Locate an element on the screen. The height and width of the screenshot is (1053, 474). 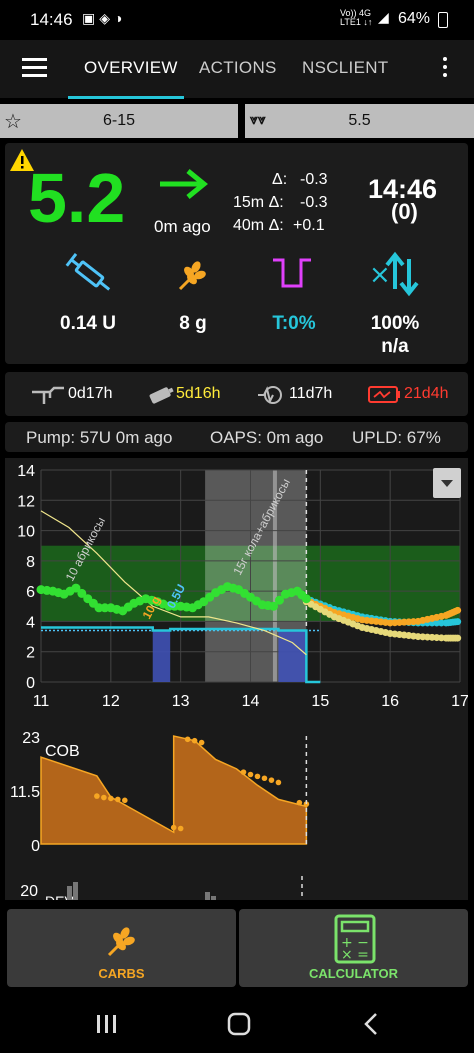
sensor-icon is located at coordinates (270, 395).